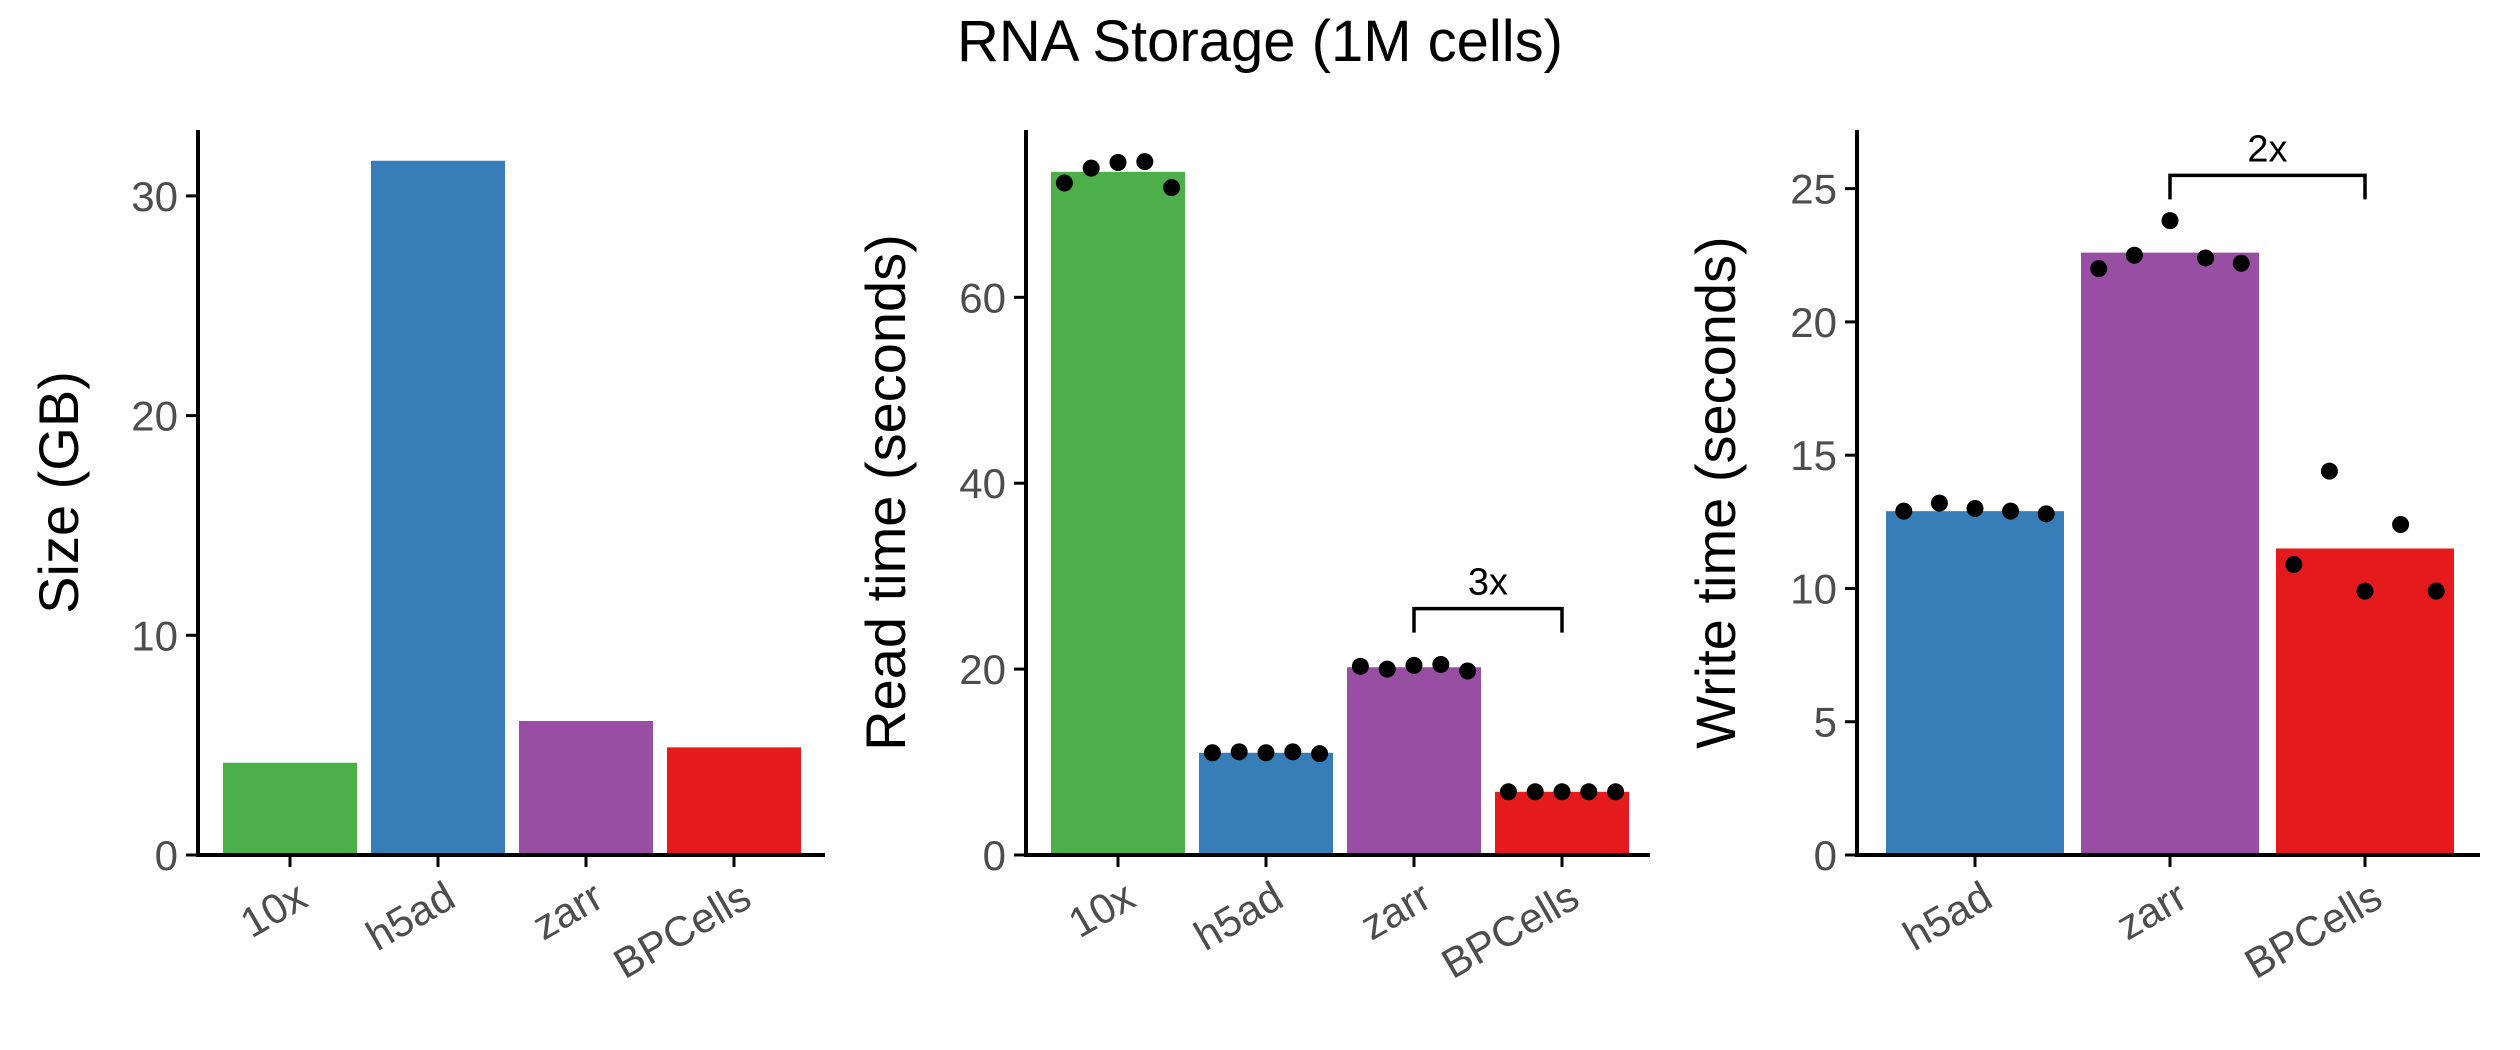 The image size is (2520, 1050). What do you see at coordinates (1825, 722) in the screenshot?
I see `y-tick-label: 5` at bounding box center [1825, 722].